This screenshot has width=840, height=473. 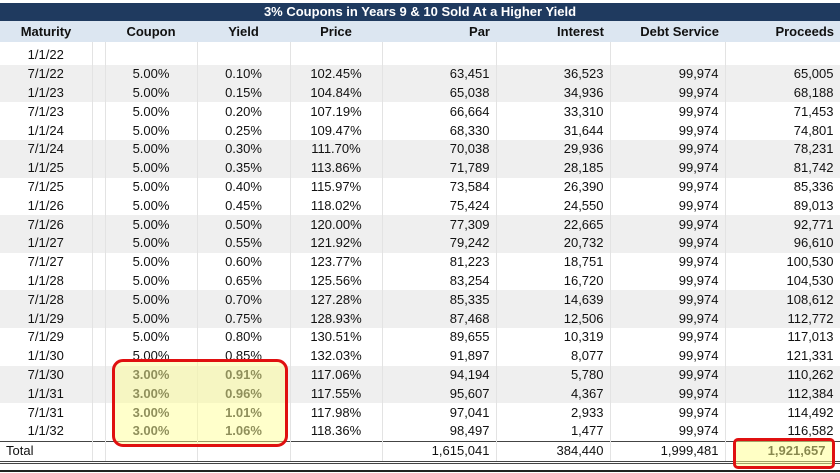 I want to click on cell-proceeds: 104,530, so click(x=782, y=281).